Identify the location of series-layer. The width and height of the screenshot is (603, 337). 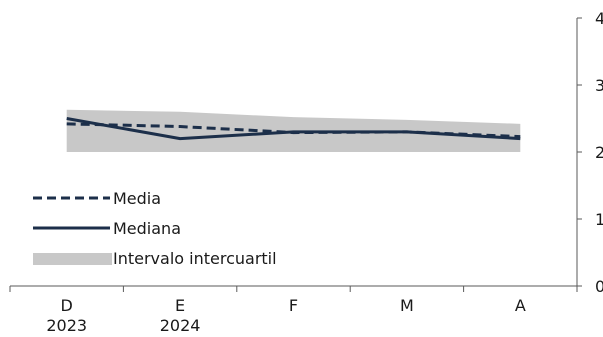
(293, 129).